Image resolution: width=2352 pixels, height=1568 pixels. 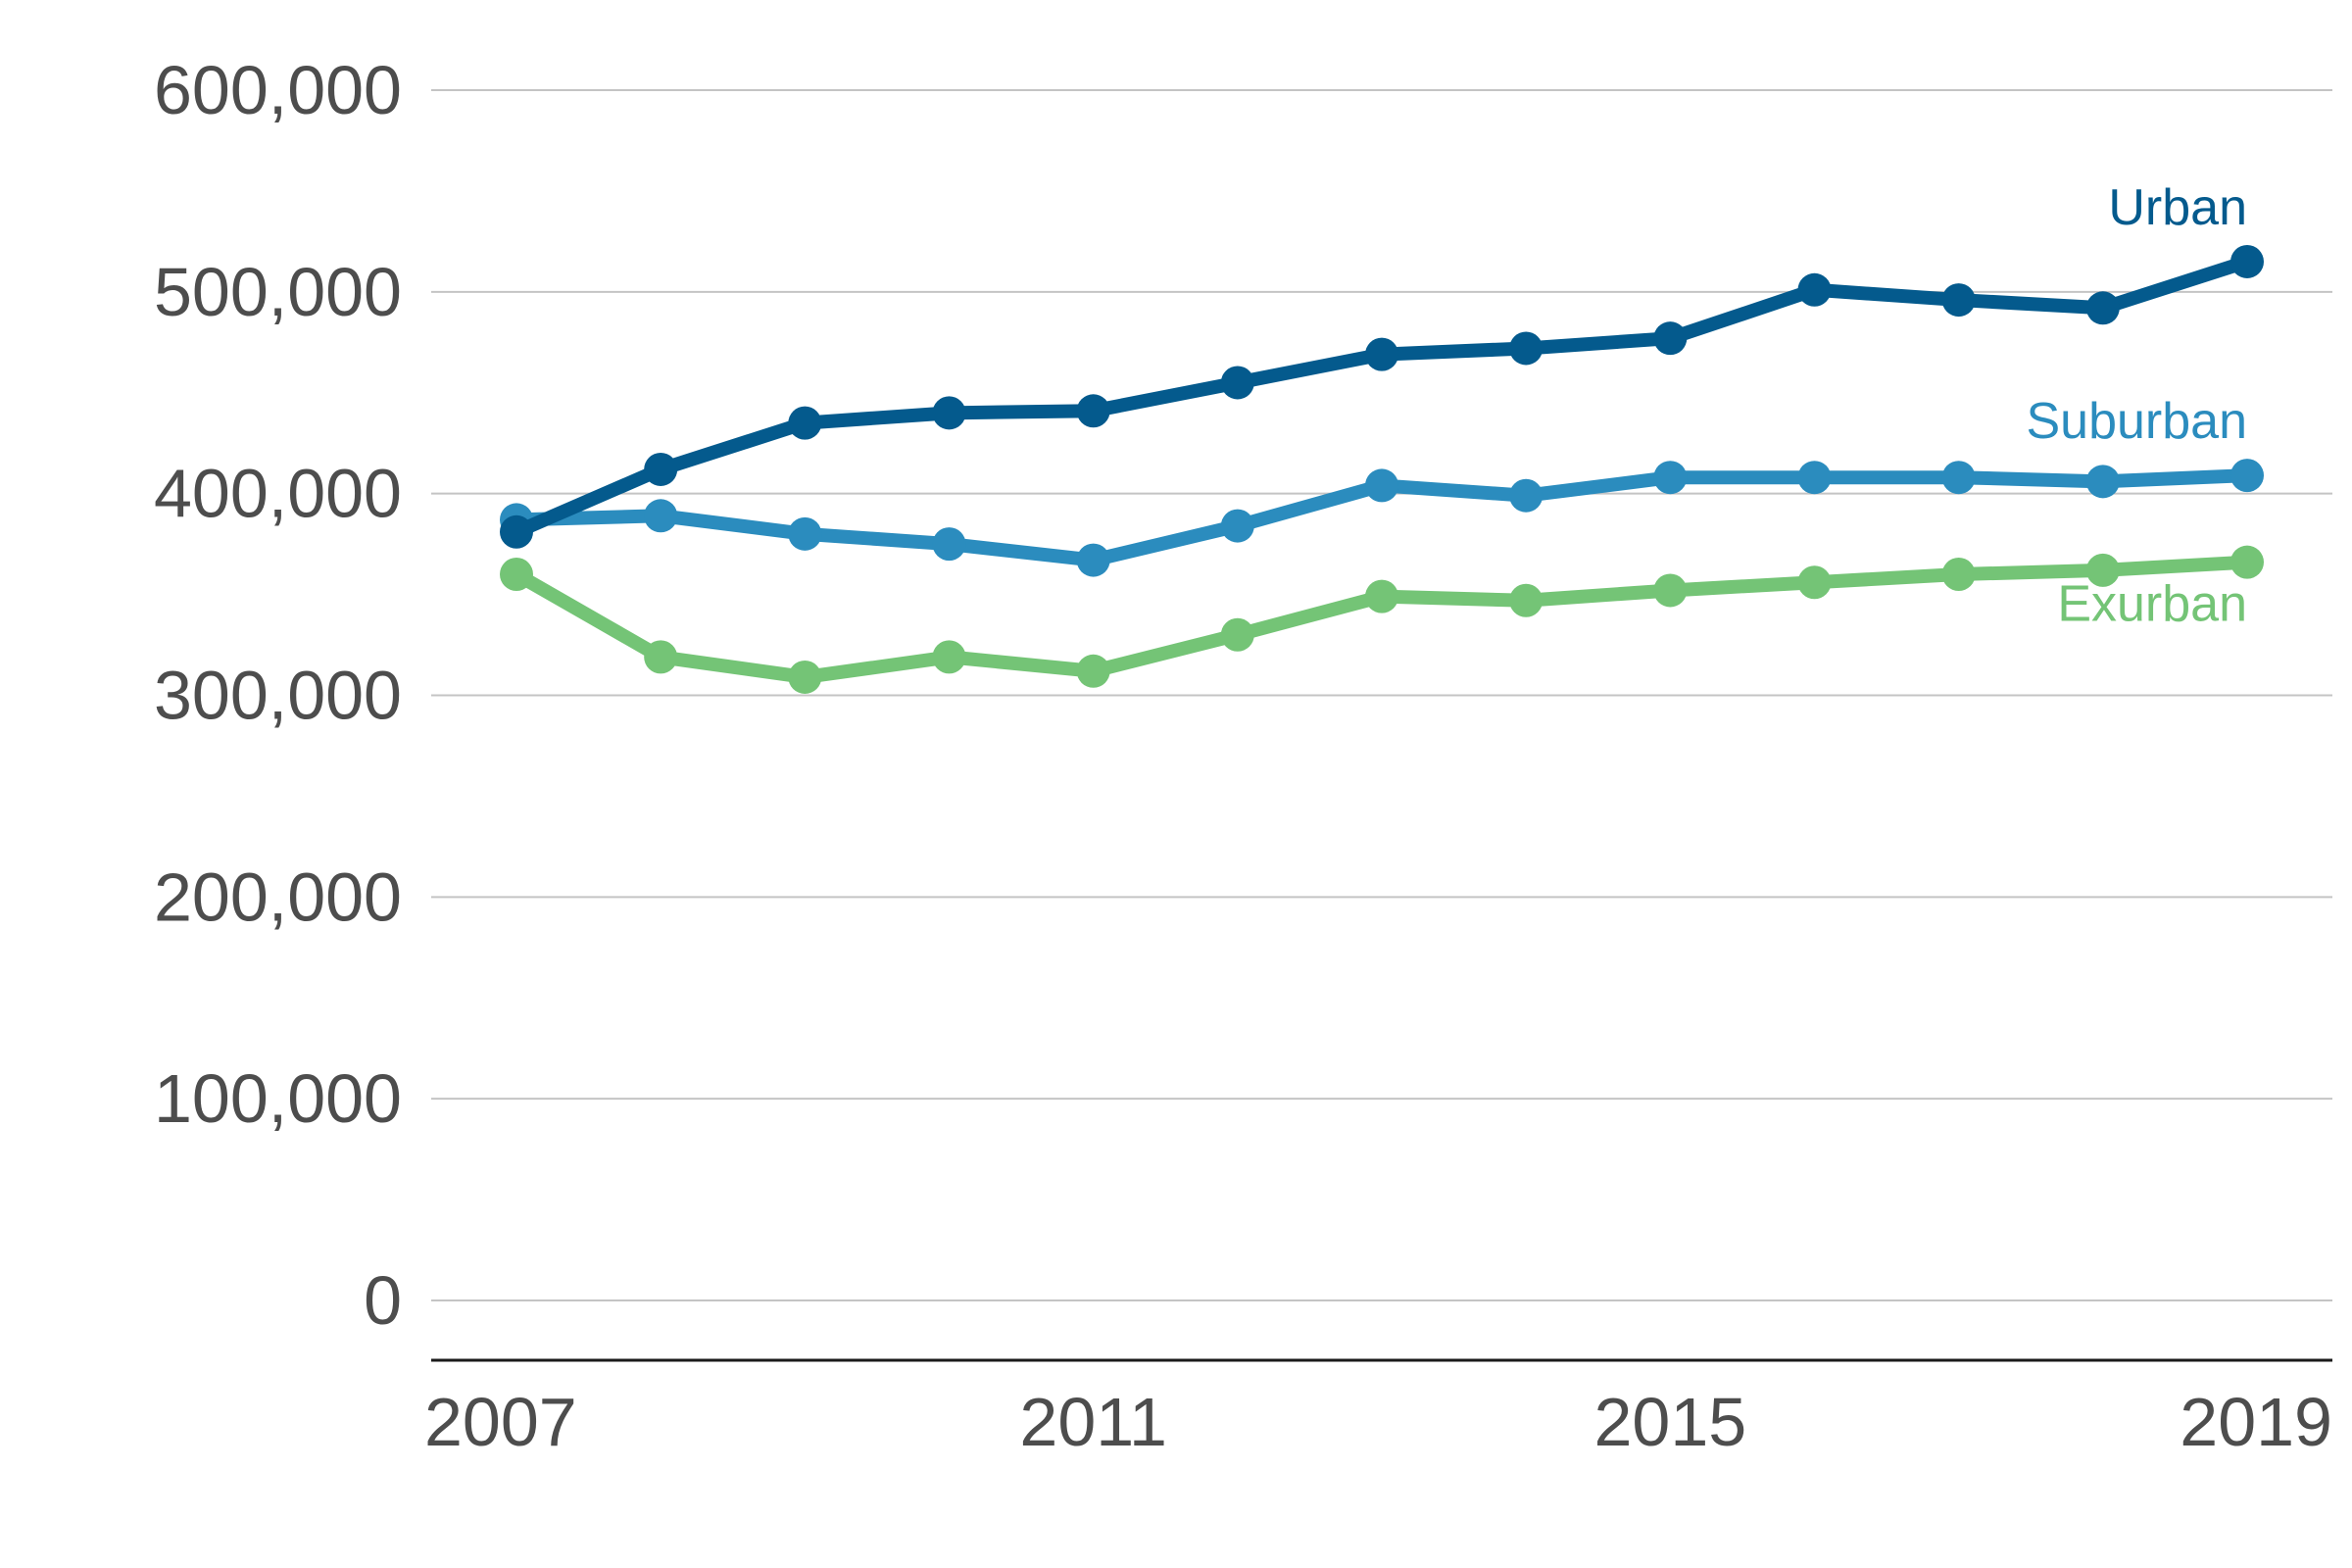 I want to click on series-urban, so click(x=1382, y=396).